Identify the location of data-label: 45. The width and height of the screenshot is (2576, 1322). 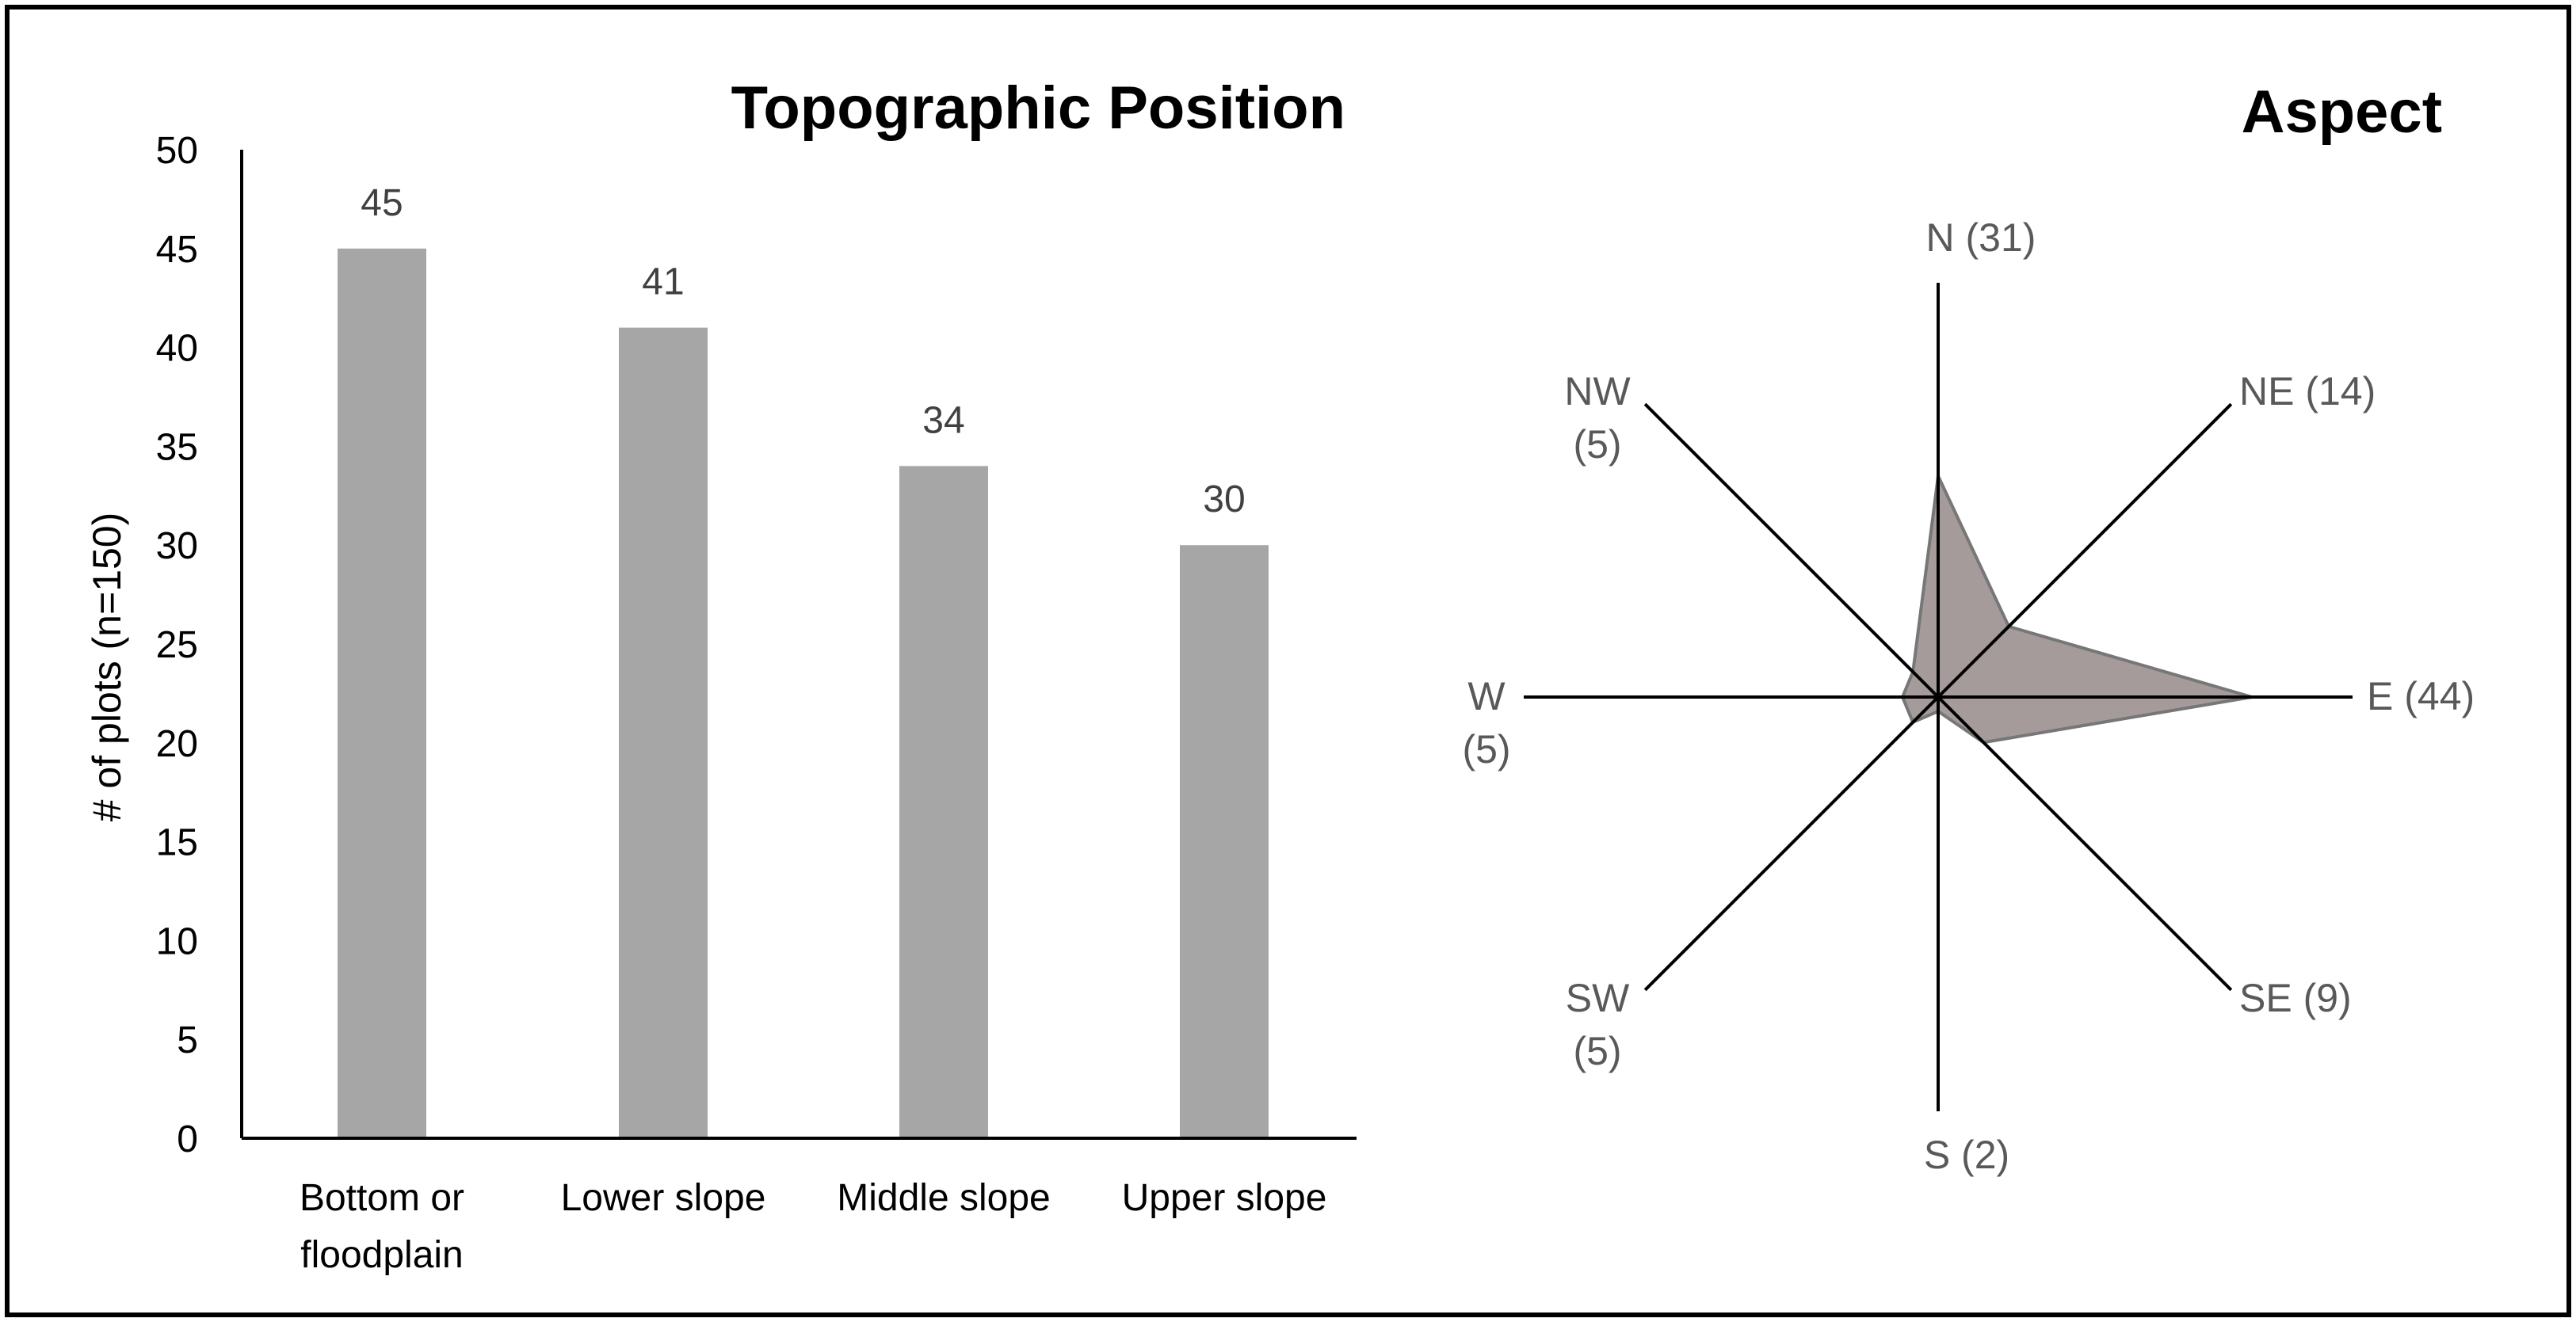
(382, 203).